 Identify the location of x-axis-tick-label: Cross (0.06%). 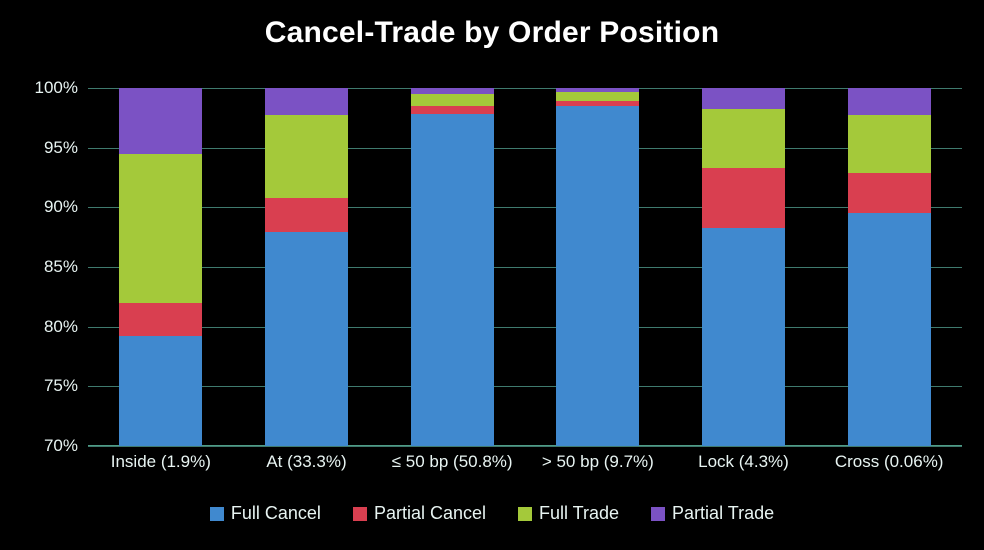
(889, 461).